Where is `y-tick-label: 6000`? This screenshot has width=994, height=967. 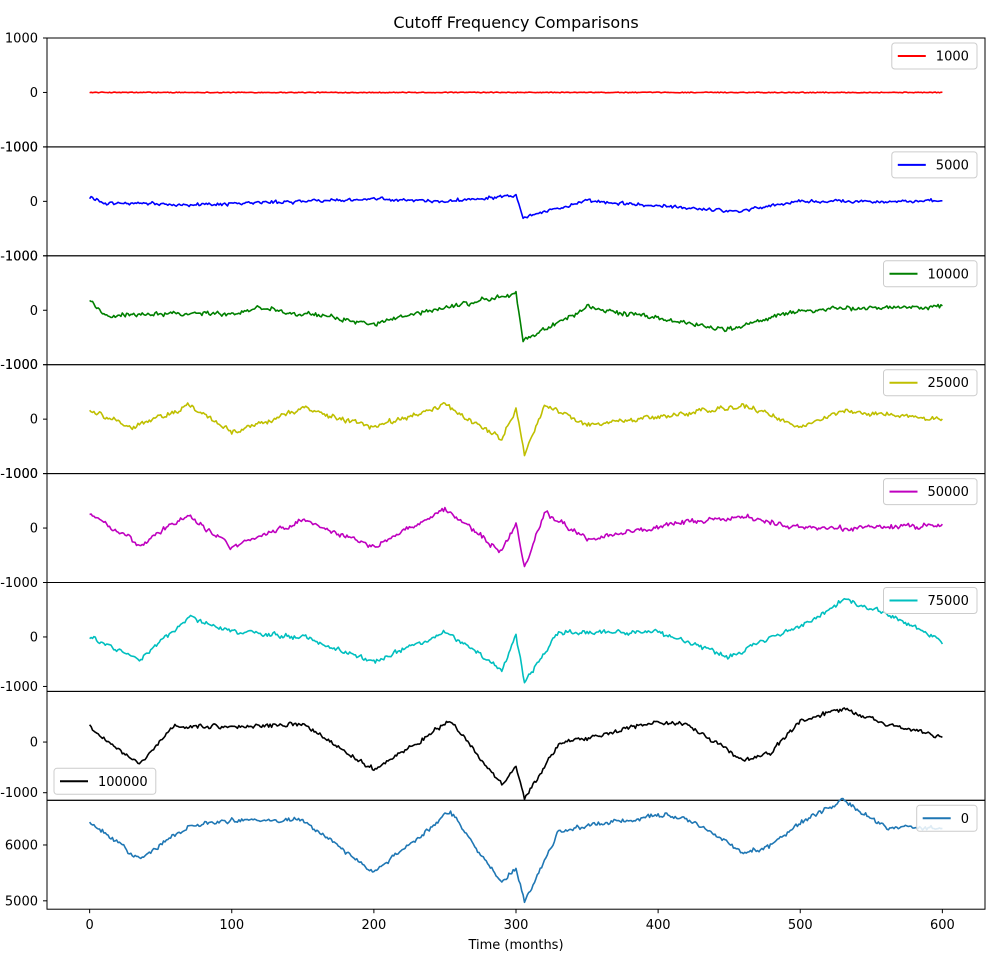 y-tick-label: 6000 is located at coordinates (21, 845).